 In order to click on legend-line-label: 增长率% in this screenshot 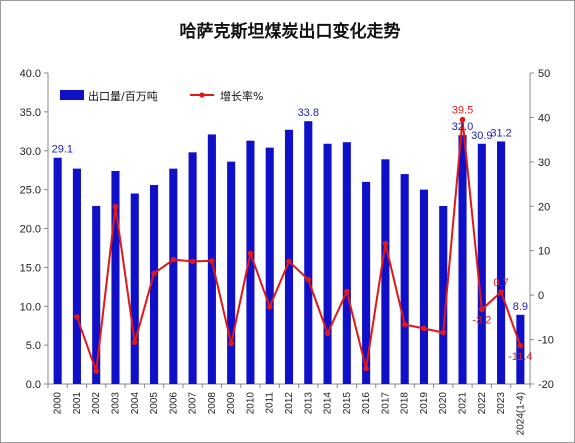, I will do `click(241, 96)`.